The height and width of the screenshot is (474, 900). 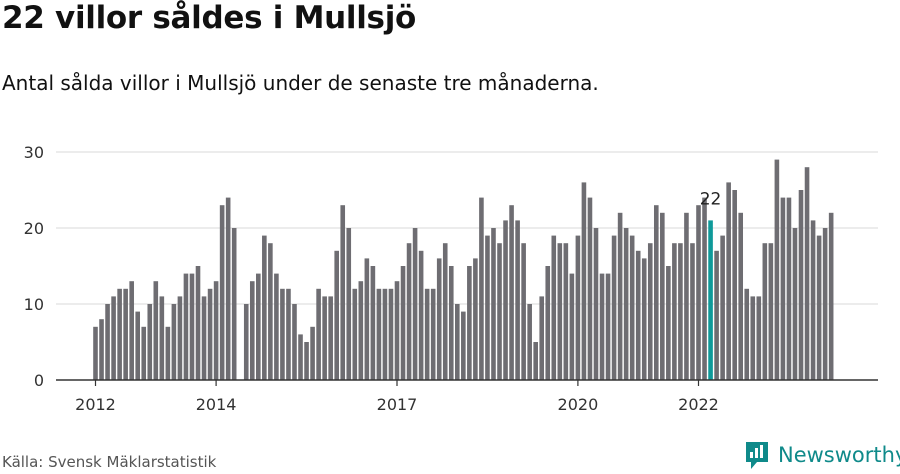 I want to click on highlight-value-label: 22, so click(x=711, y=199).